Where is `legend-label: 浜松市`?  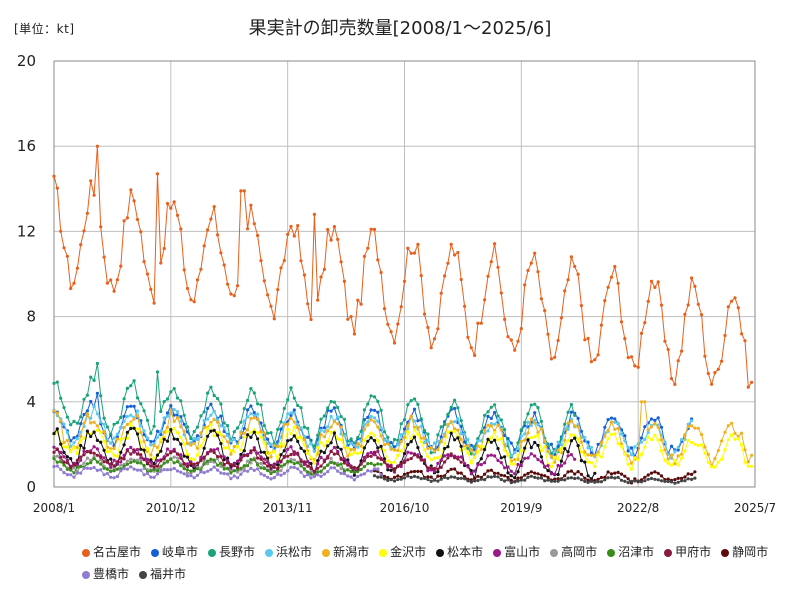 legend-label: 浜松市 is located at coordinates (294, 552).